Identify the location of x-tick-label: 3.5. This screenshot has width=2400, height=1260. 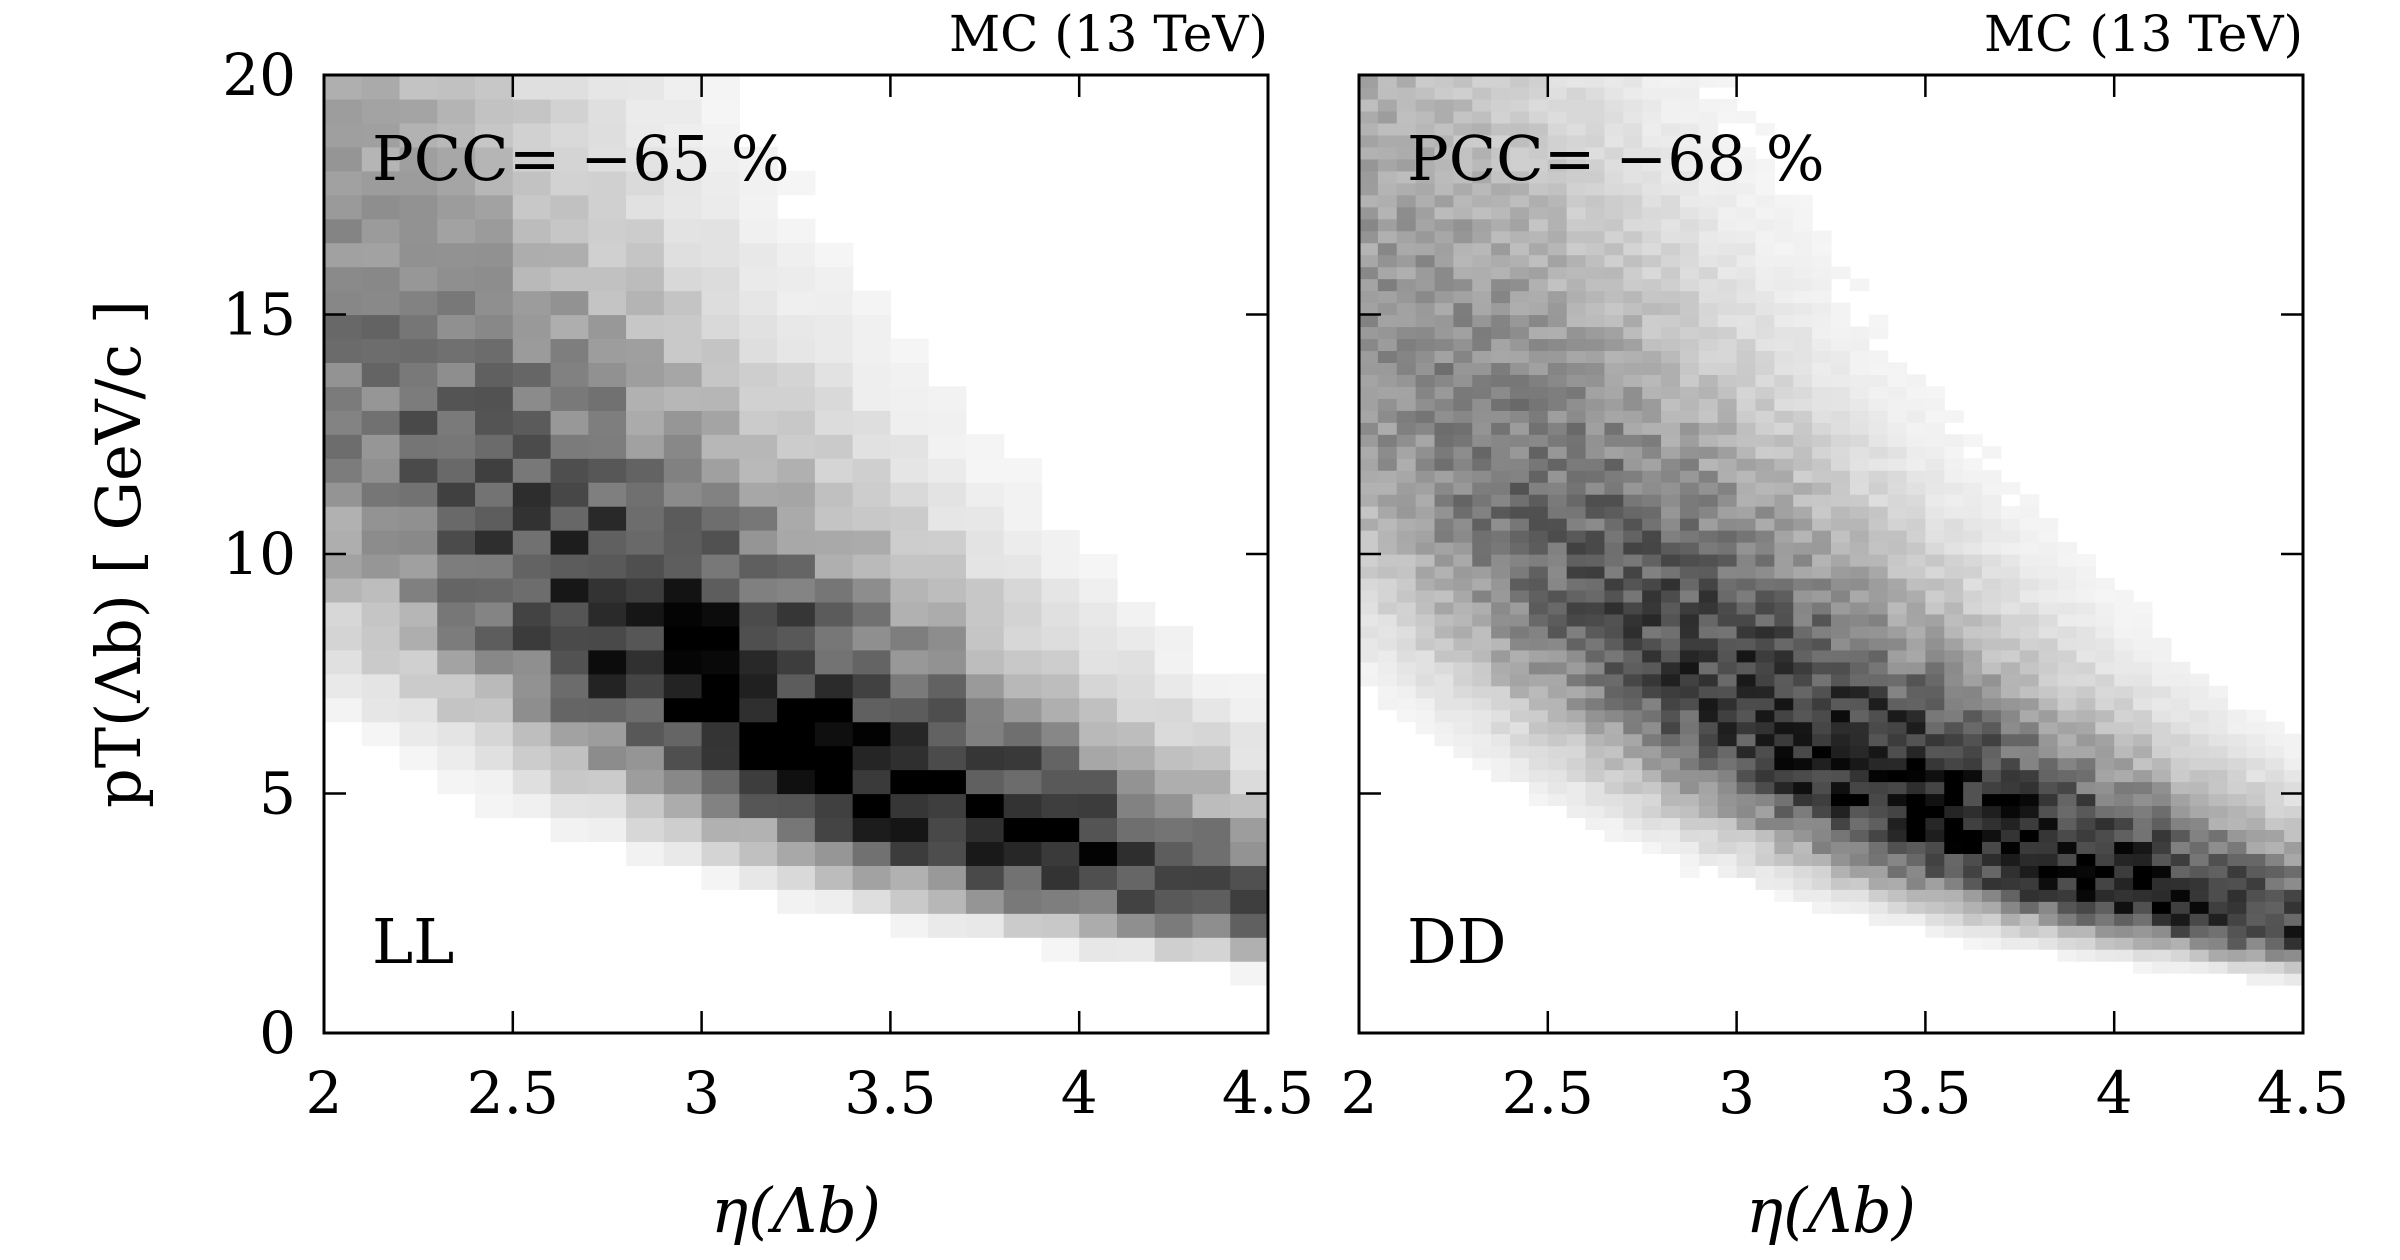
(1925, 1093).